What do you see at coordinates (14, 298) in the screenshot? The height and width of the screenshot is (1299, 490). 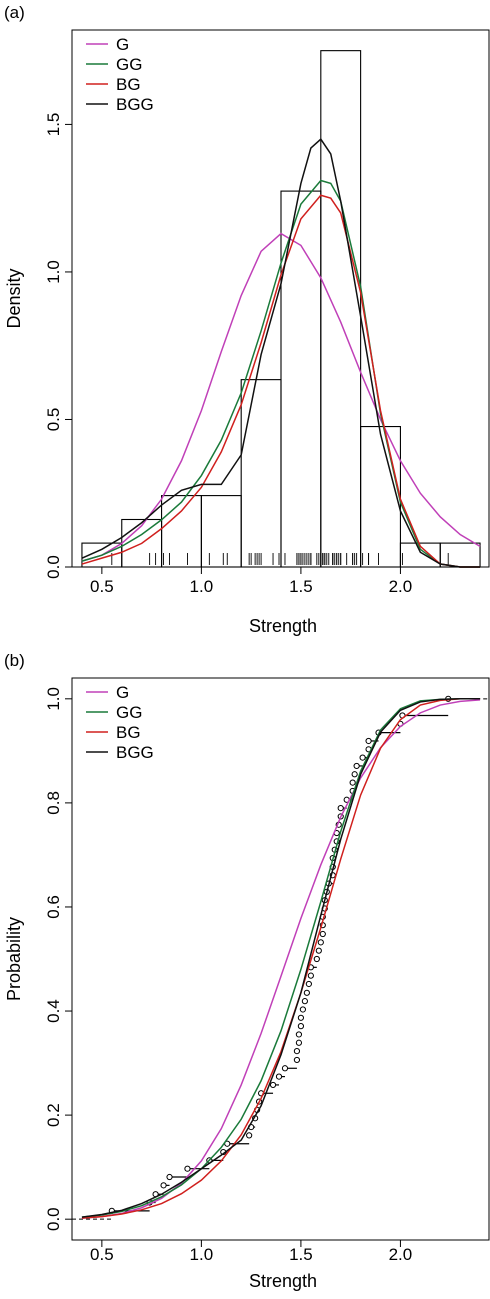 I see `y-axis-title: Density` at bounding box center [14, 298].